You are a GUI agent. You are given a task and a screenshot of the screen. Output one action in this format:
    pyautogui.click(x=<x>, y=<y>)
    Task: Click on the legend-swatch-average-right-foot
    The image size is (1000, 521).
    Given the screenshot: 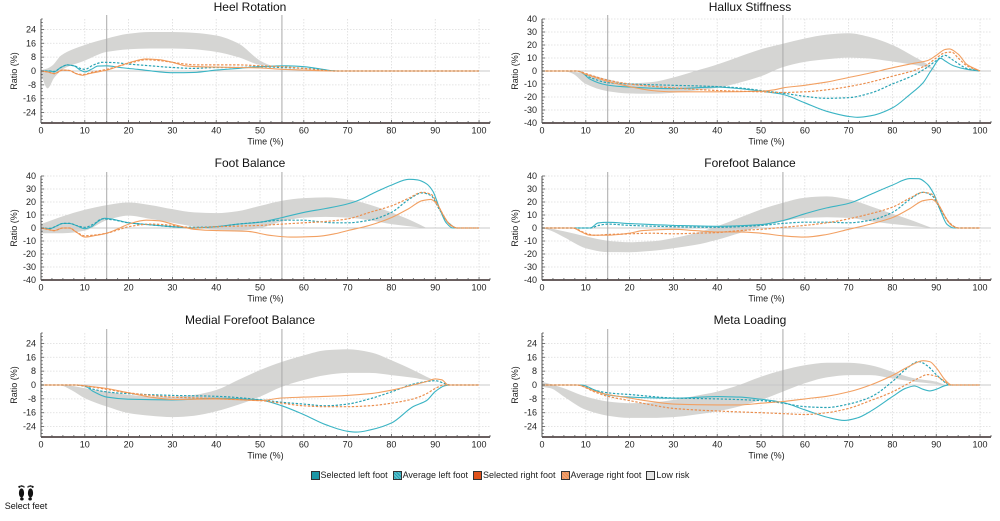 What is the action you would take?
    pyautogui.click(x=565, y=475)
    